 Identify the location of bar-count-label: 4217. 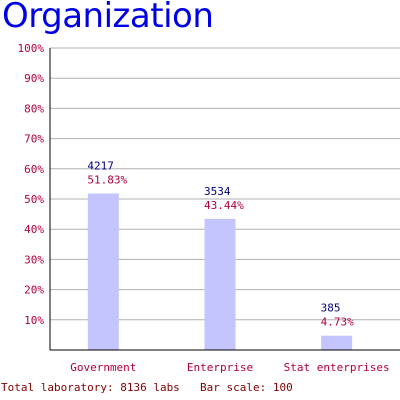
(100, 165).